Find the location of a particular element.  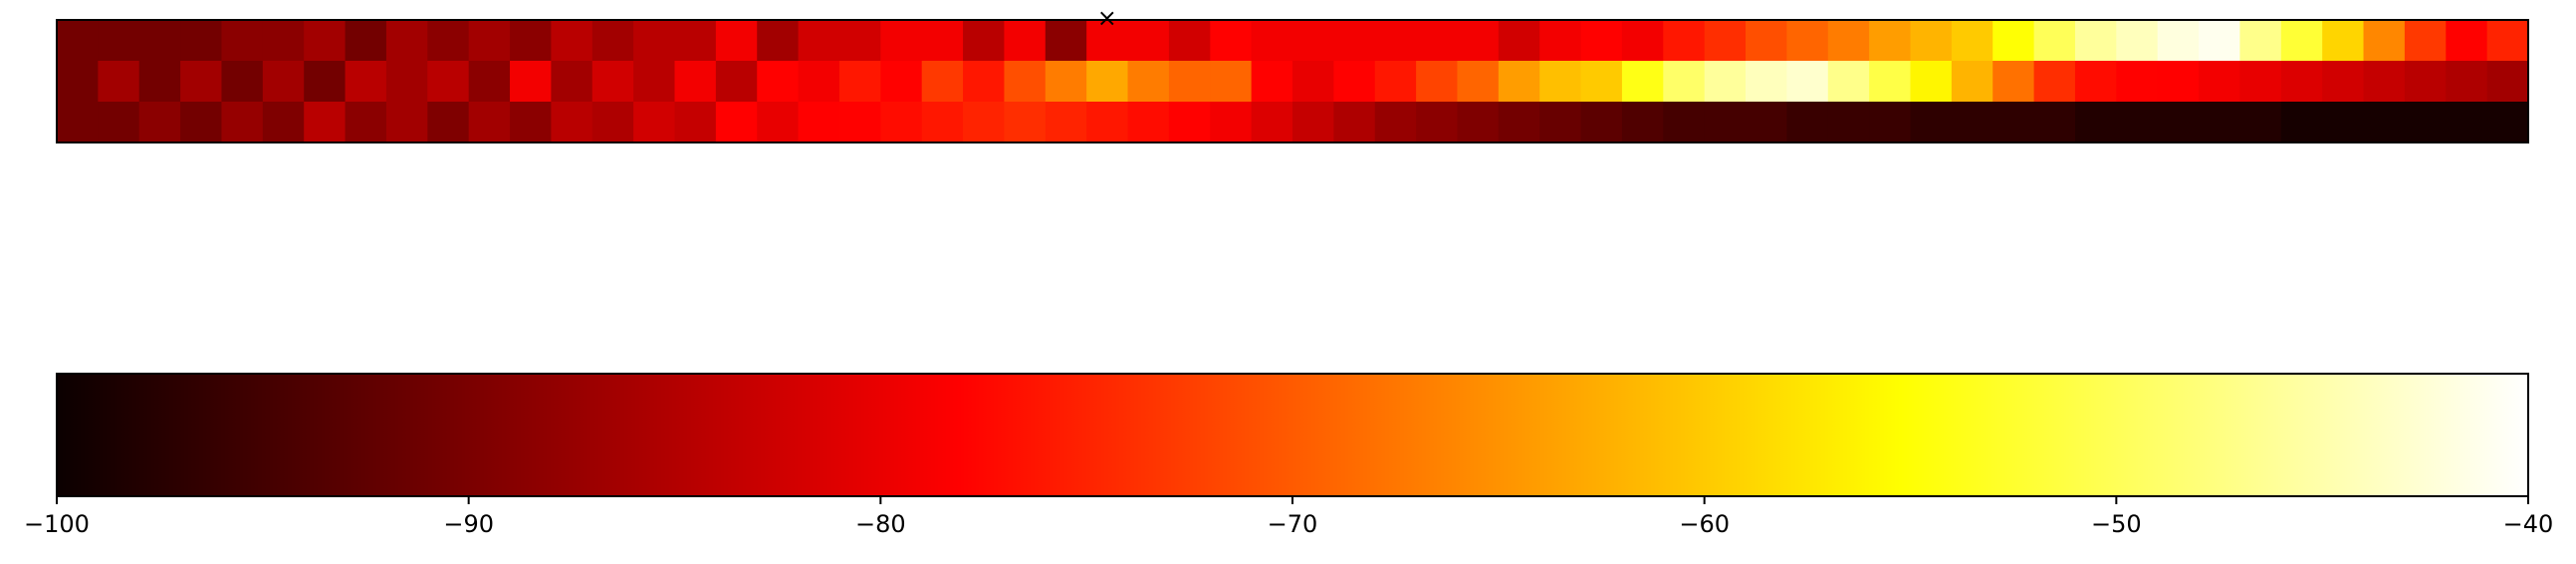

colorbar-tick-label: −100 is located at coordinates (57, 524).